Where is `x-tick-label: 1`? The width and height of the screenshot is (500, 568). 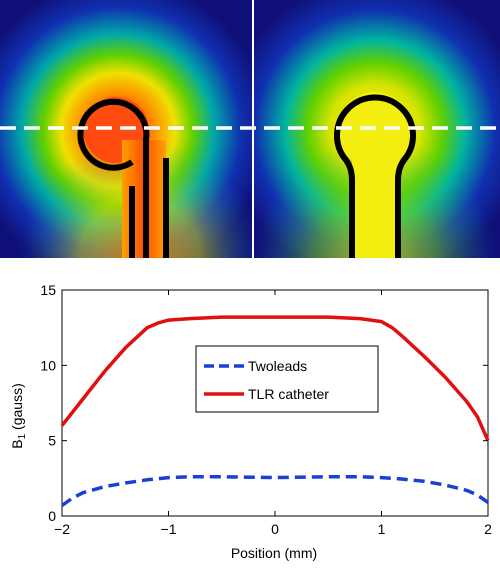
x-tick-label: 1 is located at coordinates (382, 529).